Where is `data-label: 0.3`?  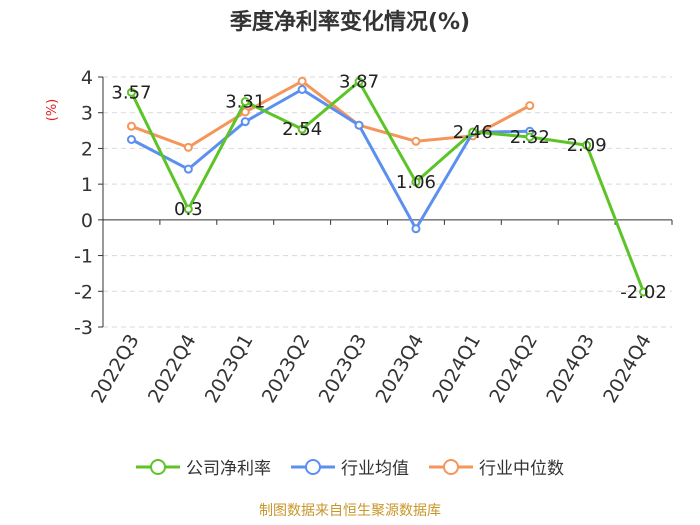
data-label: 0.3 is located at coordinates (188, 209).